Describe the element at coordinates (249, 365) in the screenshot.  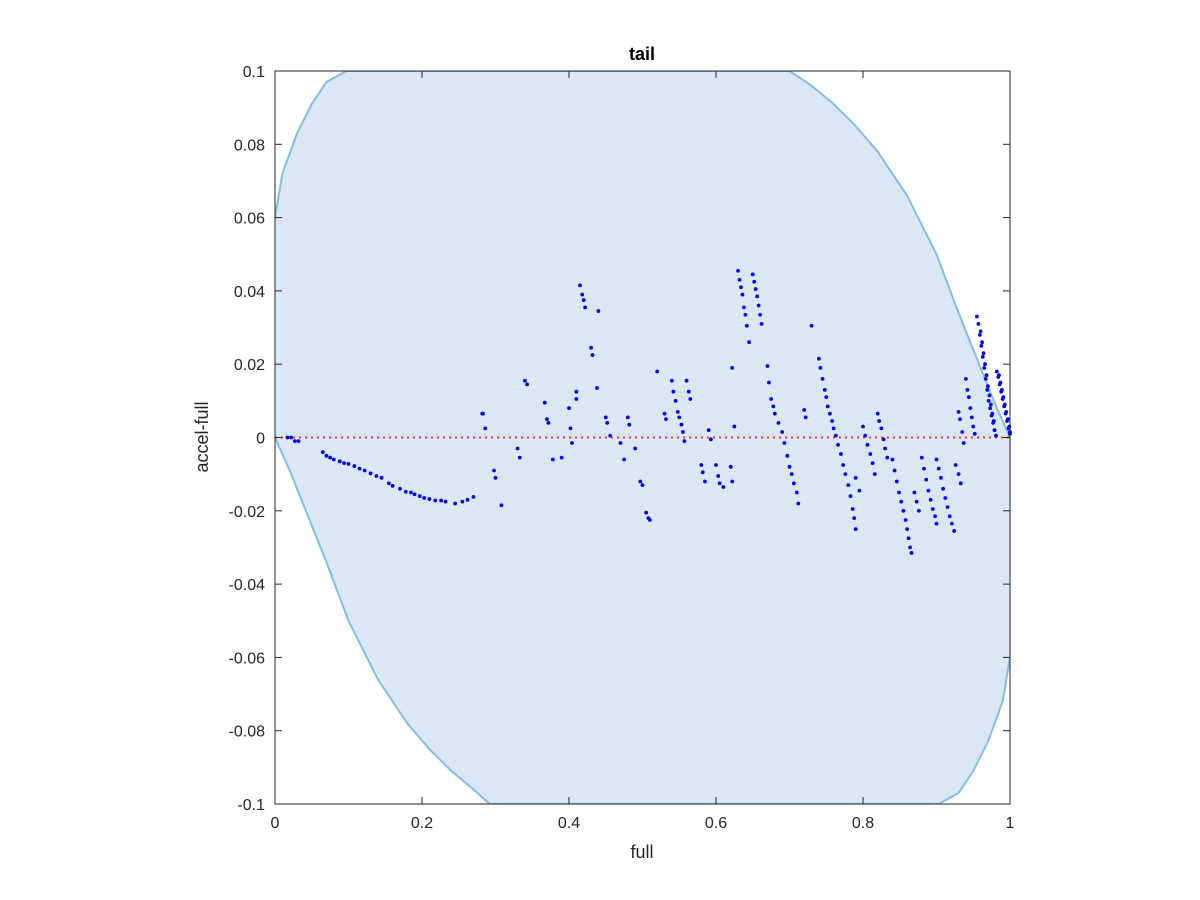
I see `y-tick-label: 0.02` at that location.